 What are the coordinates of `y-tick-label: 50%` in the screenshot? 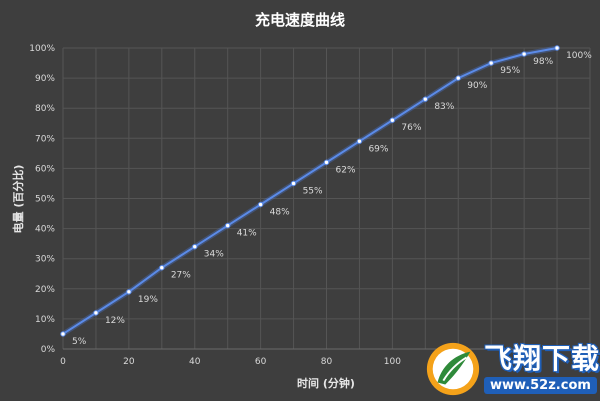 It's located at (45, 200).